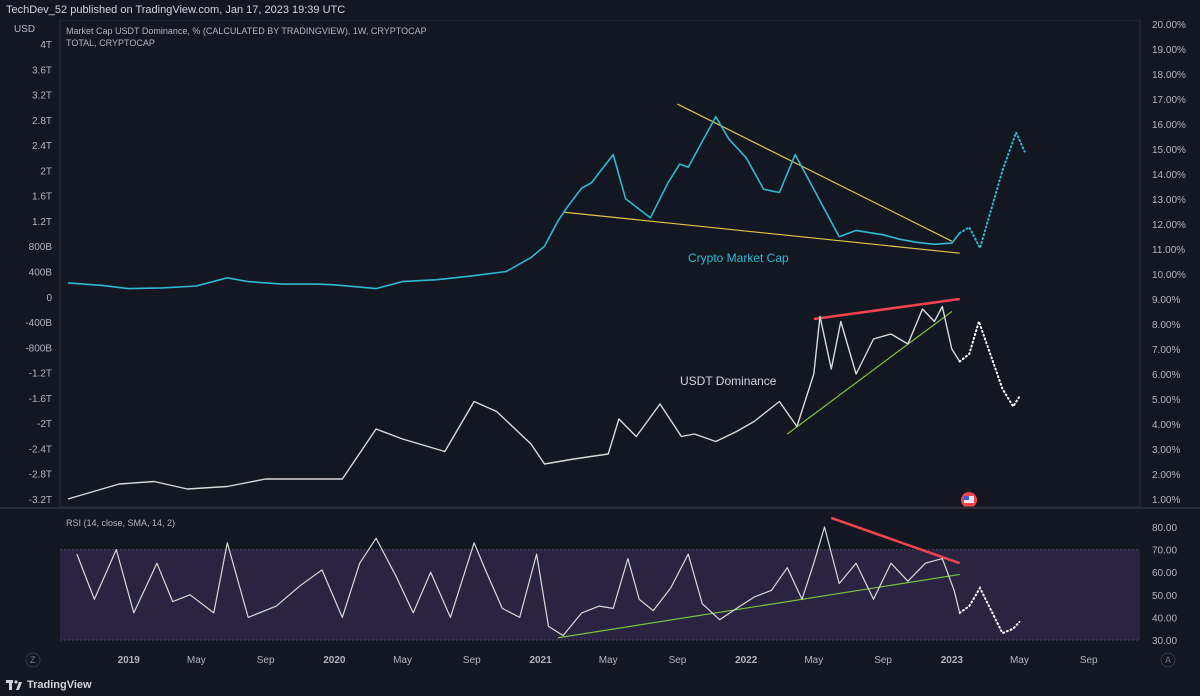 The image size is (1200, 696). What do you see at coordinates (40, 399) in the screenshot?
I see `left-axis-tick: -1.6T` at bounding box center [40, 399].